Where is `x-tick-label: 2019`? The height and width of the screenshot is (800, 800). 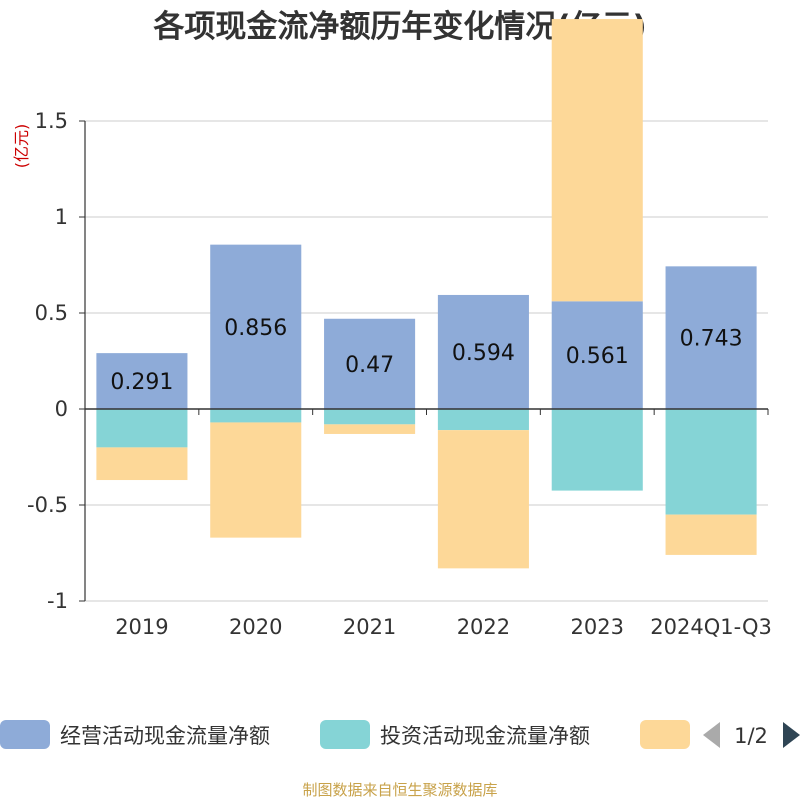
x-tick-label: 2019 is located at coordinates (141, 627).